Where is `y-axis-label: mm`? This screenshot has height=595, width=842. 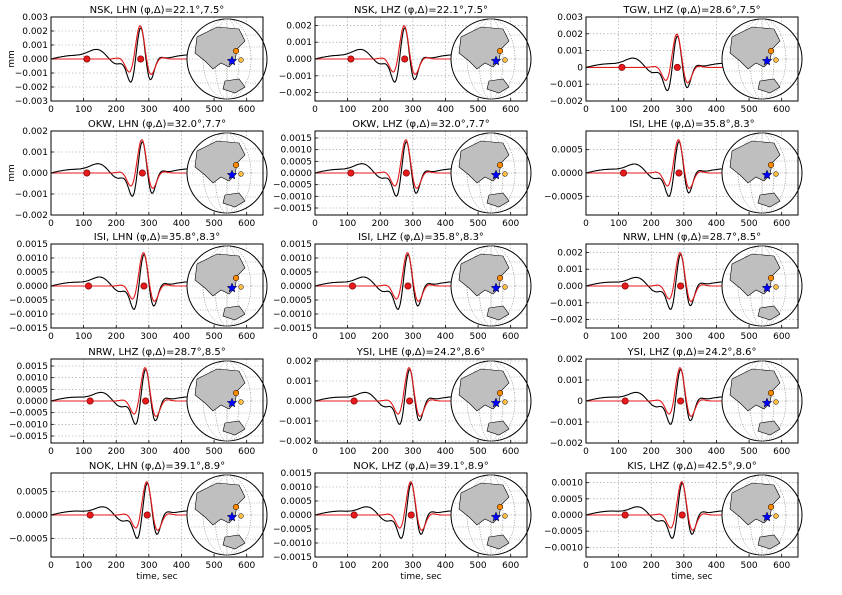 y-axis-label: mm is located at coordinates (12, 59).